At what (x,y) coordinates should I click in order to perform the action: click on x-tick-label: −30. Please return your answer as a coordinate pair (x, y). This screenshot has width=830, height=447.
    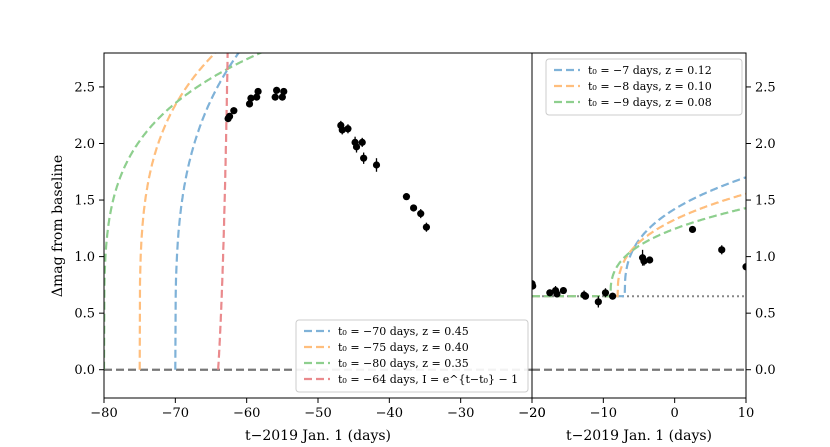
    Looking at the image, I should click on (460, 413).